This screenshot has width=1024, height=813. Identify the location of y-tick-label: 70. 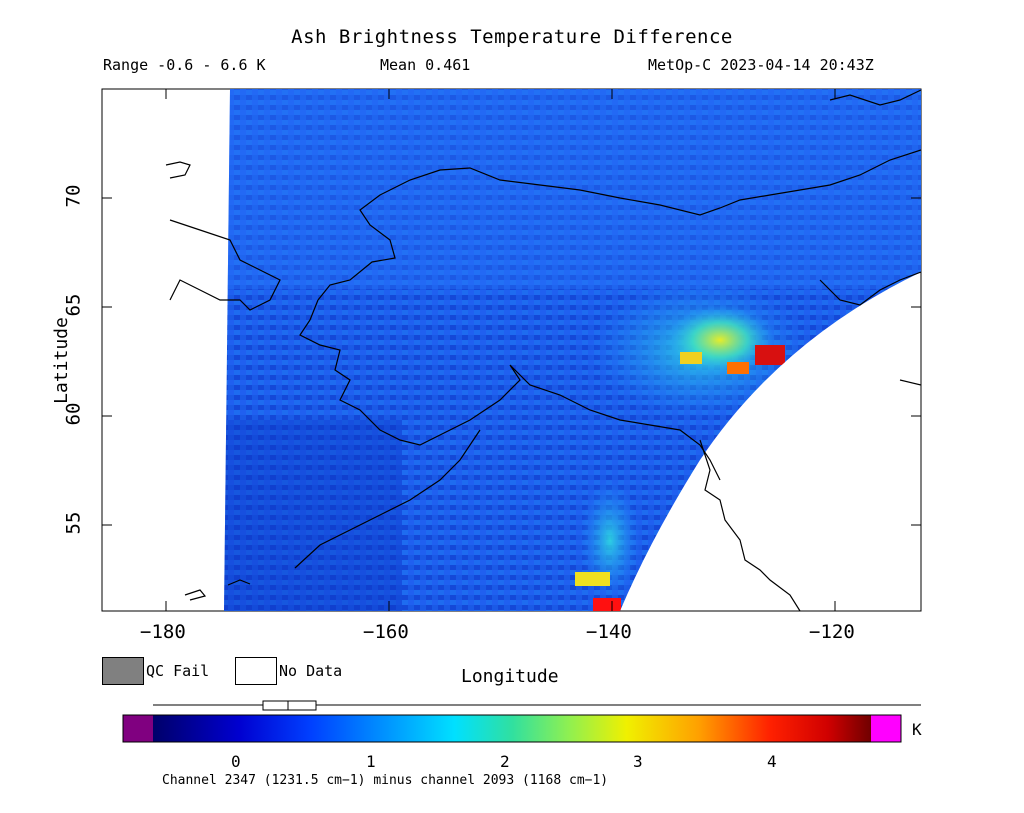
(73, 196).